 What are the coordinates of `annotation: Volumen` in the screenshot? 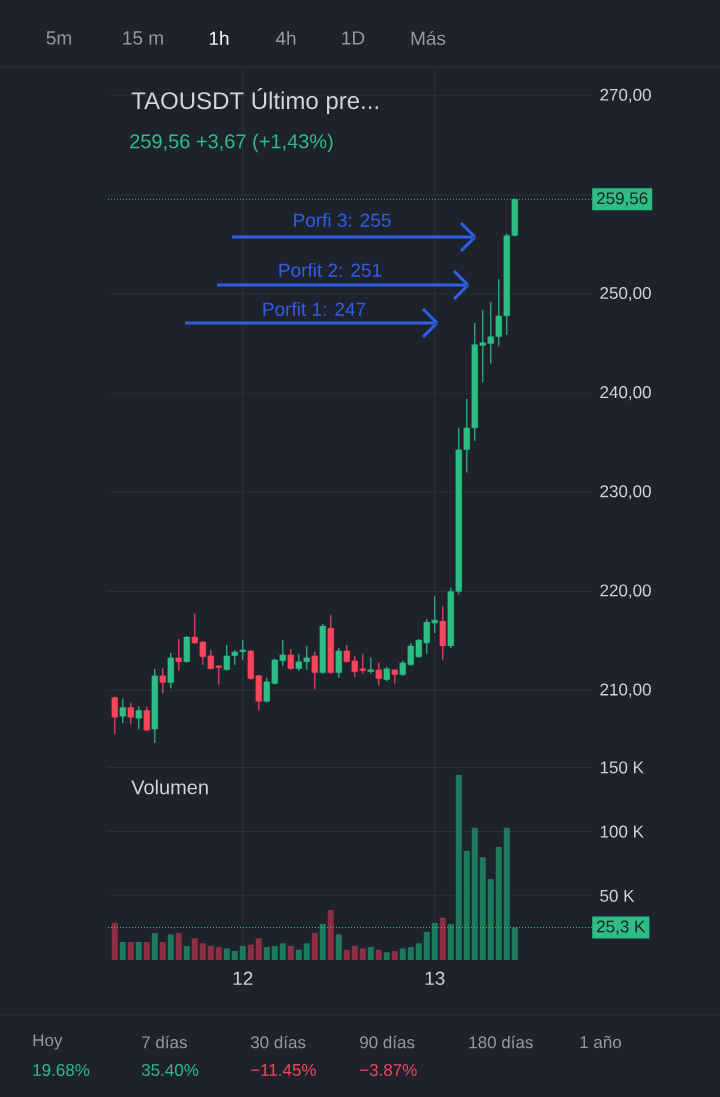 It's located at (169, 787).